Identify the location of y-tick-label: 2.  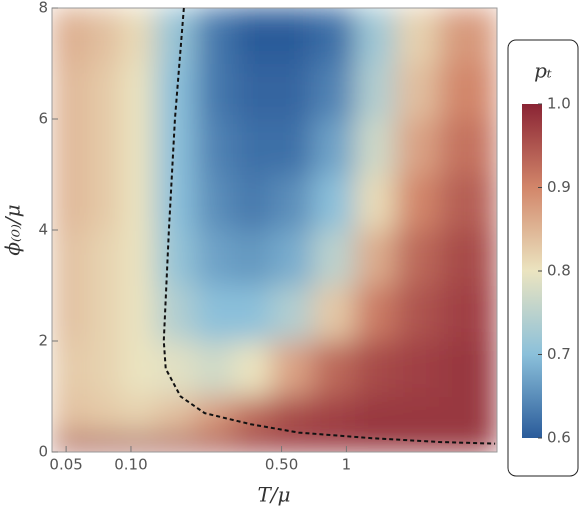
(43, 341).